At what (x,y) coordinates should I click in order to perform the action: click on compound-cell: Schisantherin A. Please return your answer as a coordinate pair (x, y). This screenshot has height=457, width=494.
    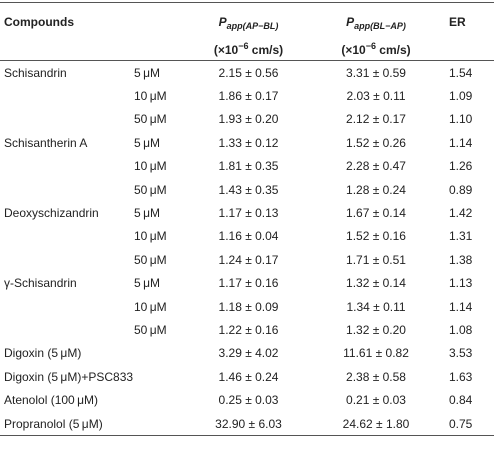
    Looking at the image, I should click on (46, 142).